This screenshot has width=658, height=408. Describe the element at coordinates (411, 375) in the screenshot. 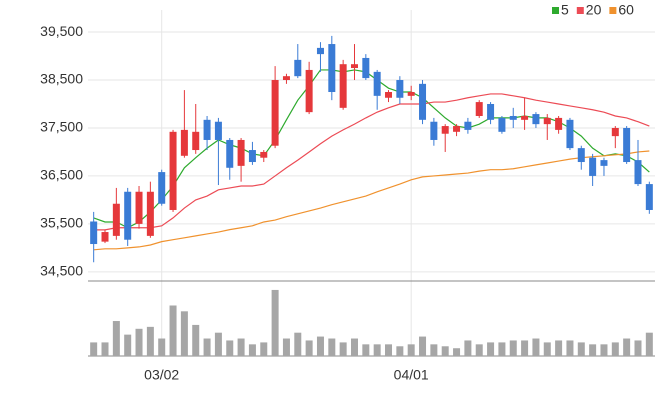

I see `x-tick-label: 04/01` at that location.